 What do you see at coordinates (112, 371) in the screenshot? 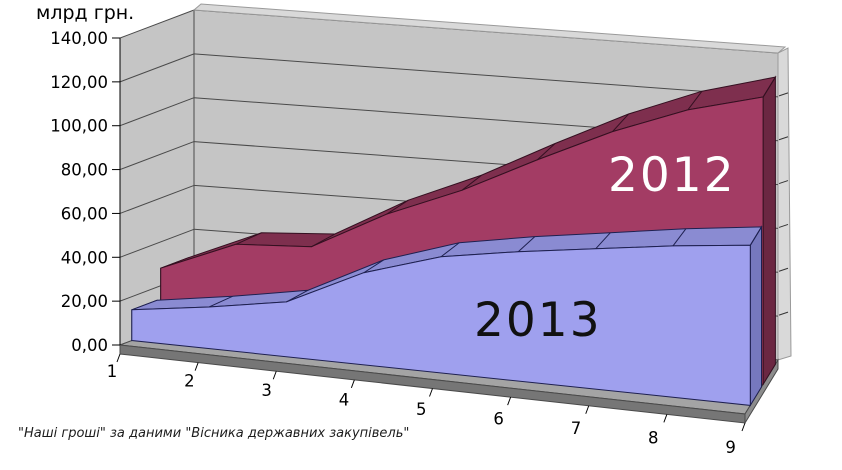
I see `category-axis-tick-label: 1` at bounding box center [112, 371].